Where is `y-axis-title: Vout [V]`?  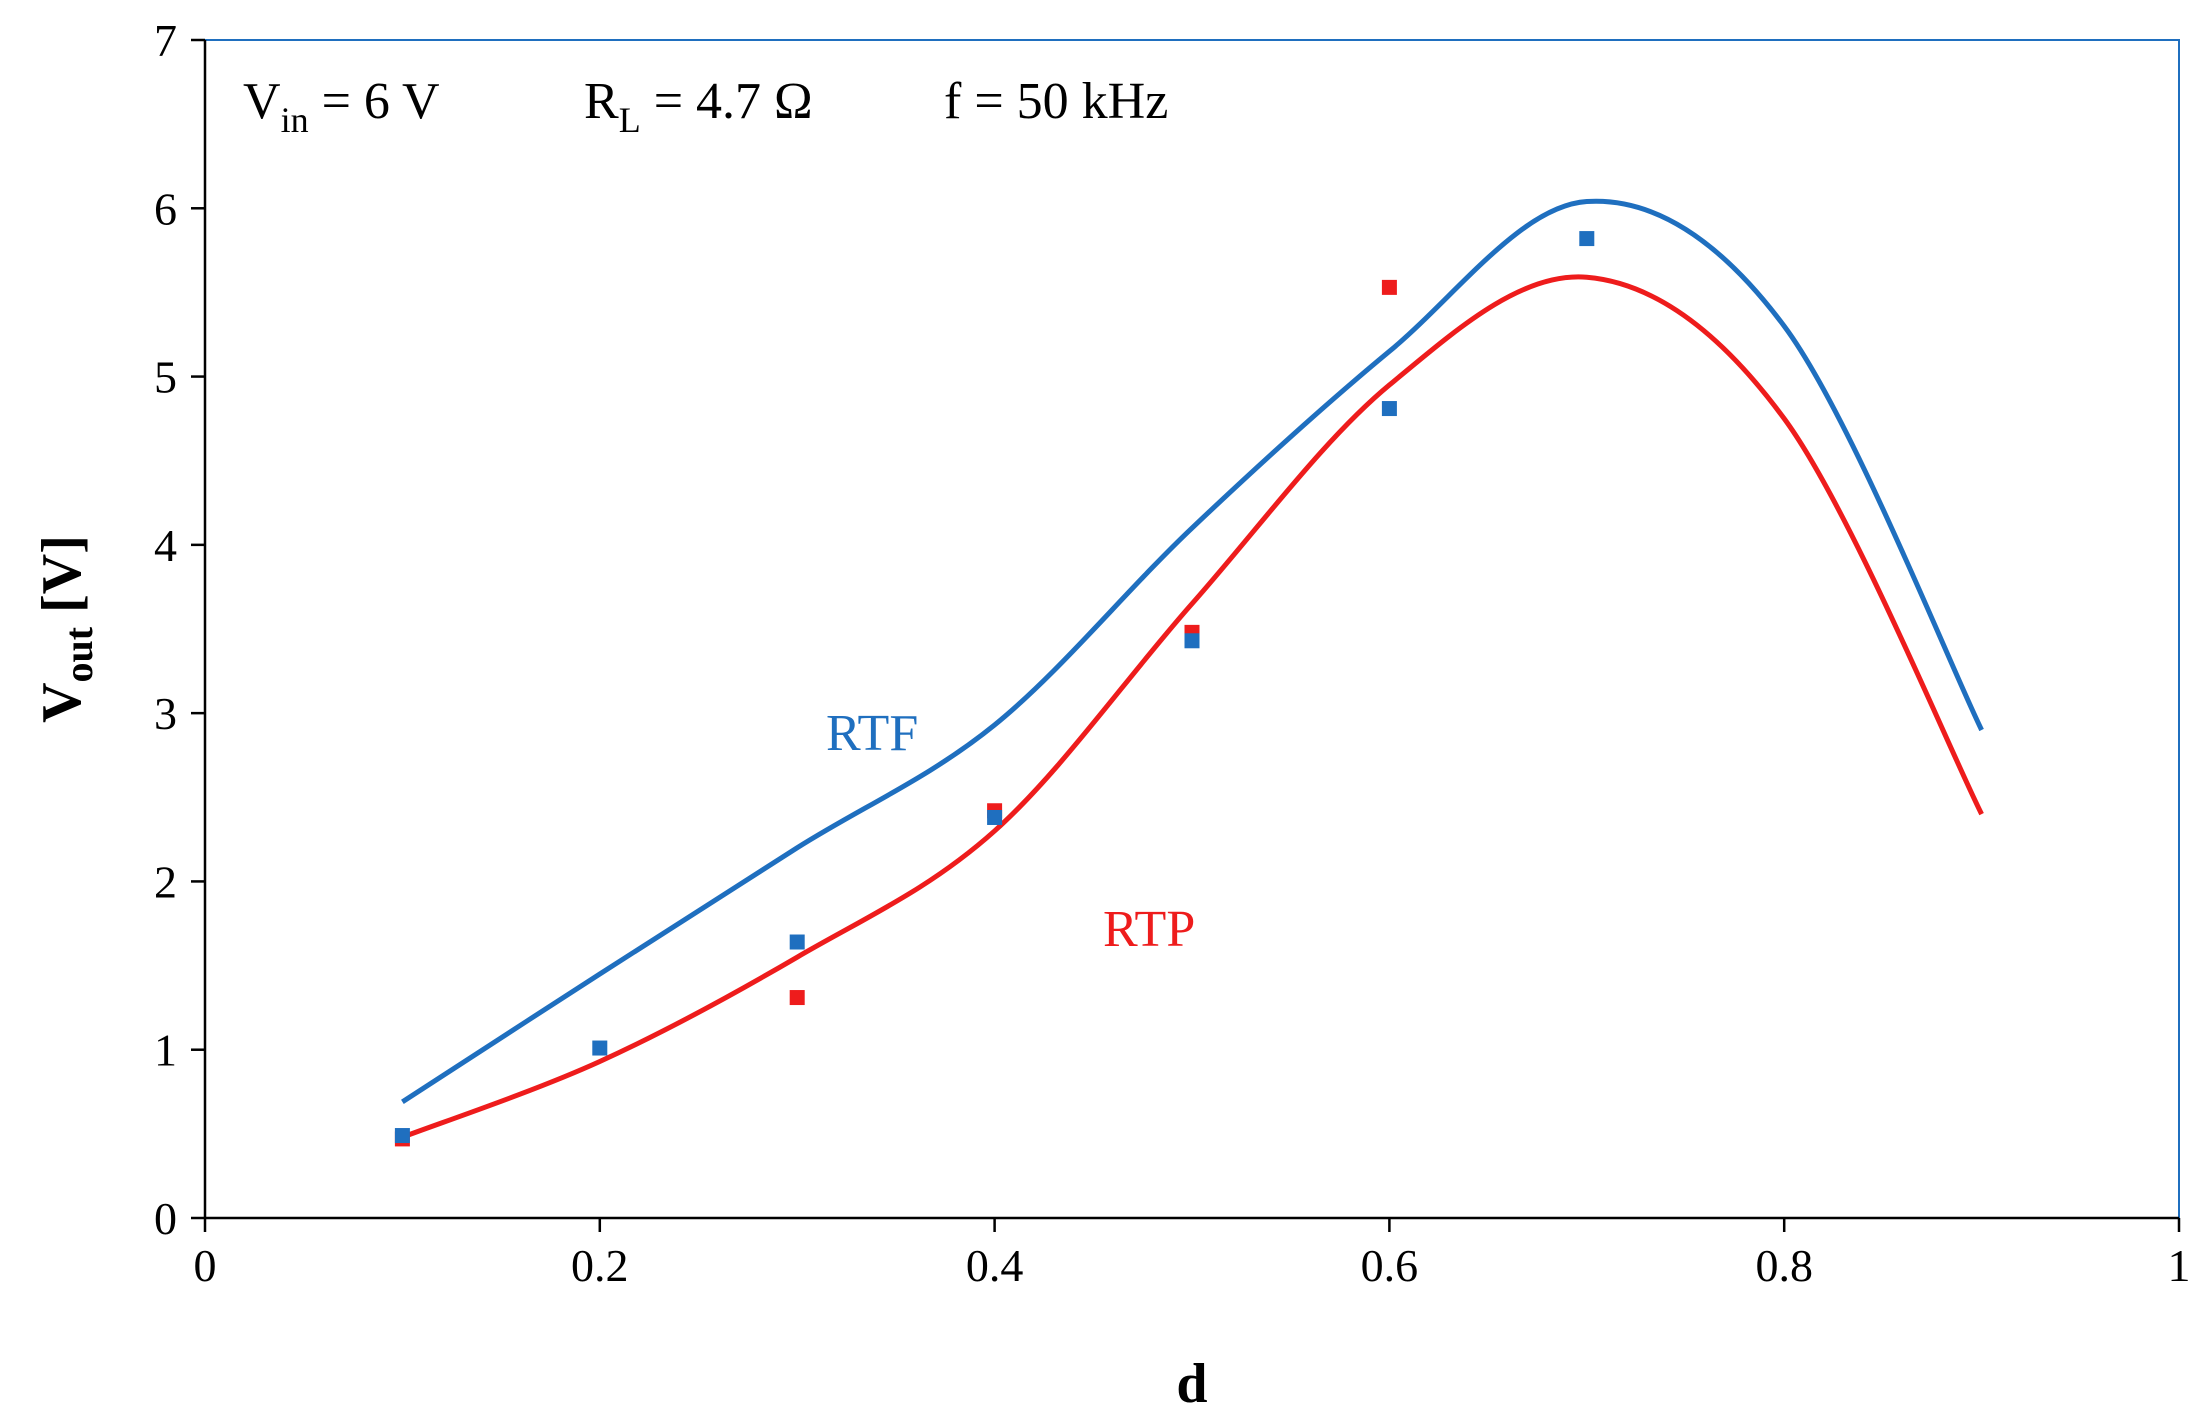 y-axis-title: Vout [V] is located at coordinates (66, 629).